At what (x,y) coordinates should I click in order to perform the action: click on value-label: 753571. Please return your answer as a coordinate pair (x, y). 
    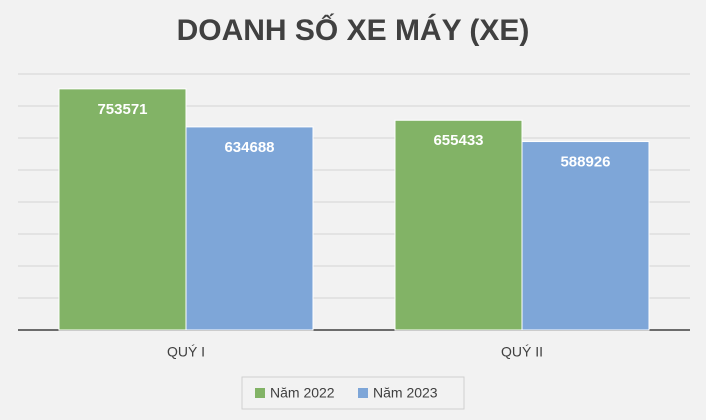
    Looking at the image, I should click on (122, 109).